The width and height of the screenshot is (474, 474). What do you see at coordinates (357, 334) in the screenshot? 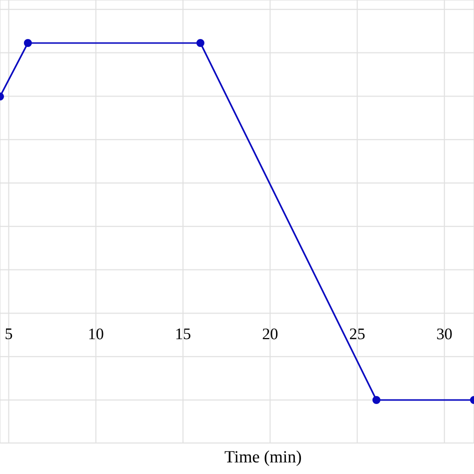
I see `x-tick-label: 25` at bounding box center [357, 334].